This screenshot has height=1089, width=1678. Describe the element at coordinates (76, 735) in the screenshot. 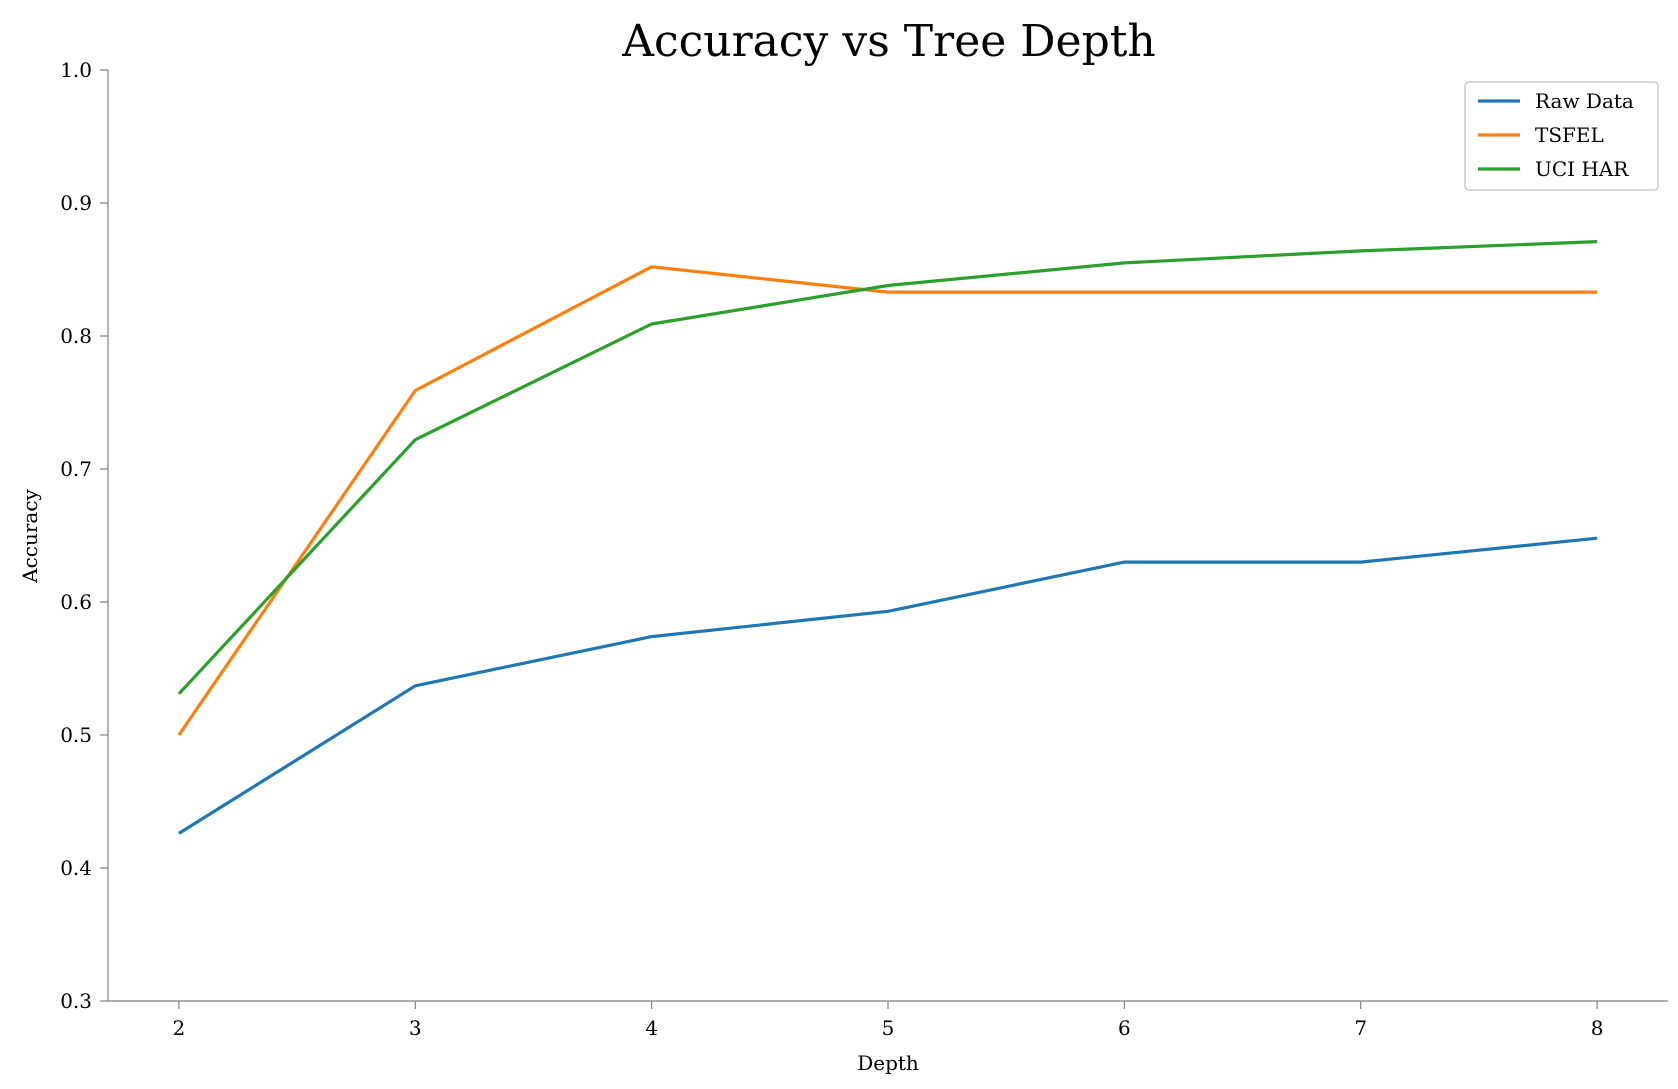

I see `y-tick-label: 0.5` at that location.